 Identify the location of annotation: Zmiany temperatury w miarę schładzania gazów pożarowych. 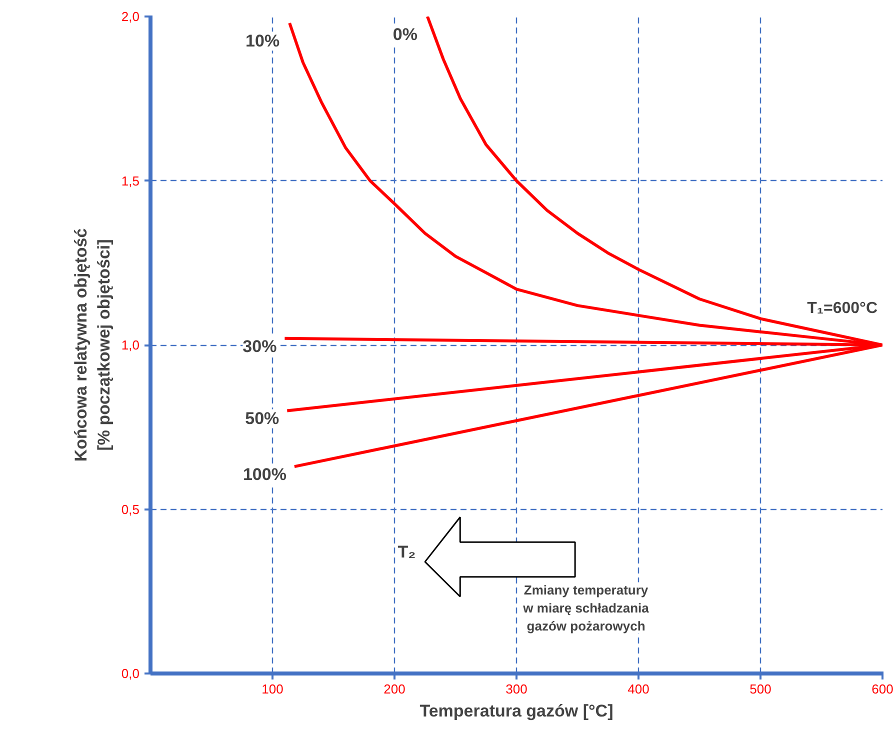
(586, 608).